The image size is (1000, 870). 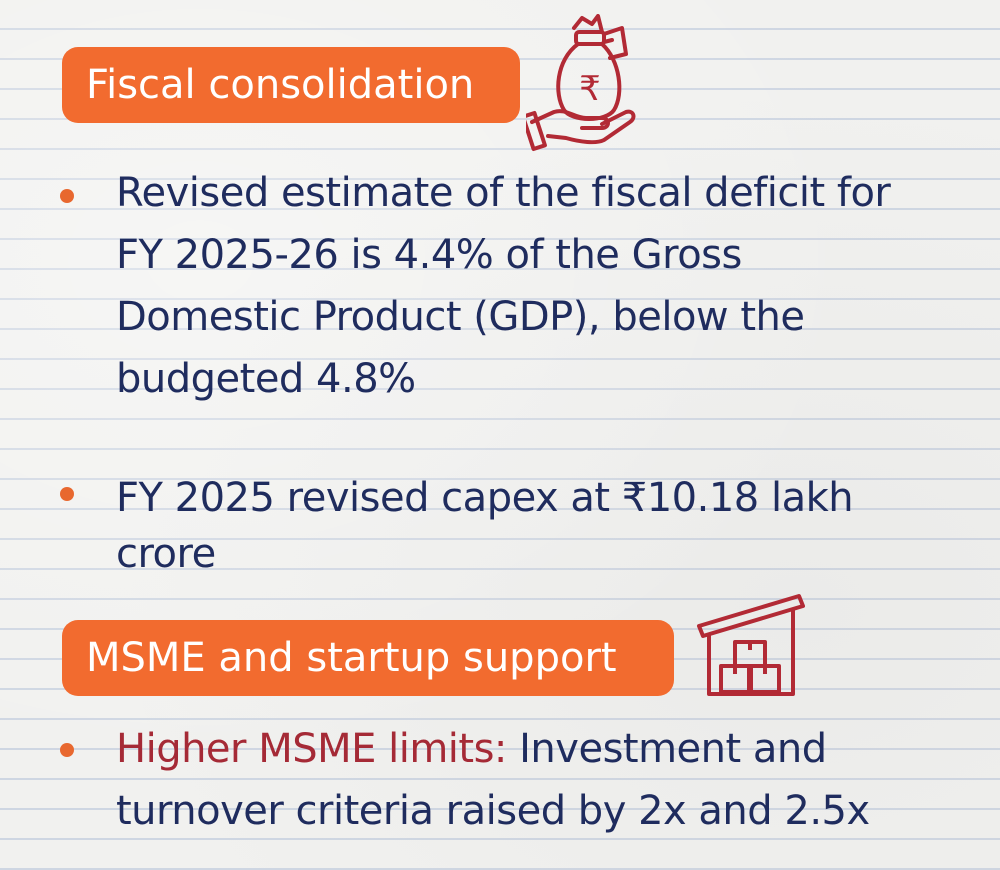 What do you see at coordinates (311, 749) in the screenshot?
I see `highlight-label: Higher MSME limits:` at bounding box center [311, 749].